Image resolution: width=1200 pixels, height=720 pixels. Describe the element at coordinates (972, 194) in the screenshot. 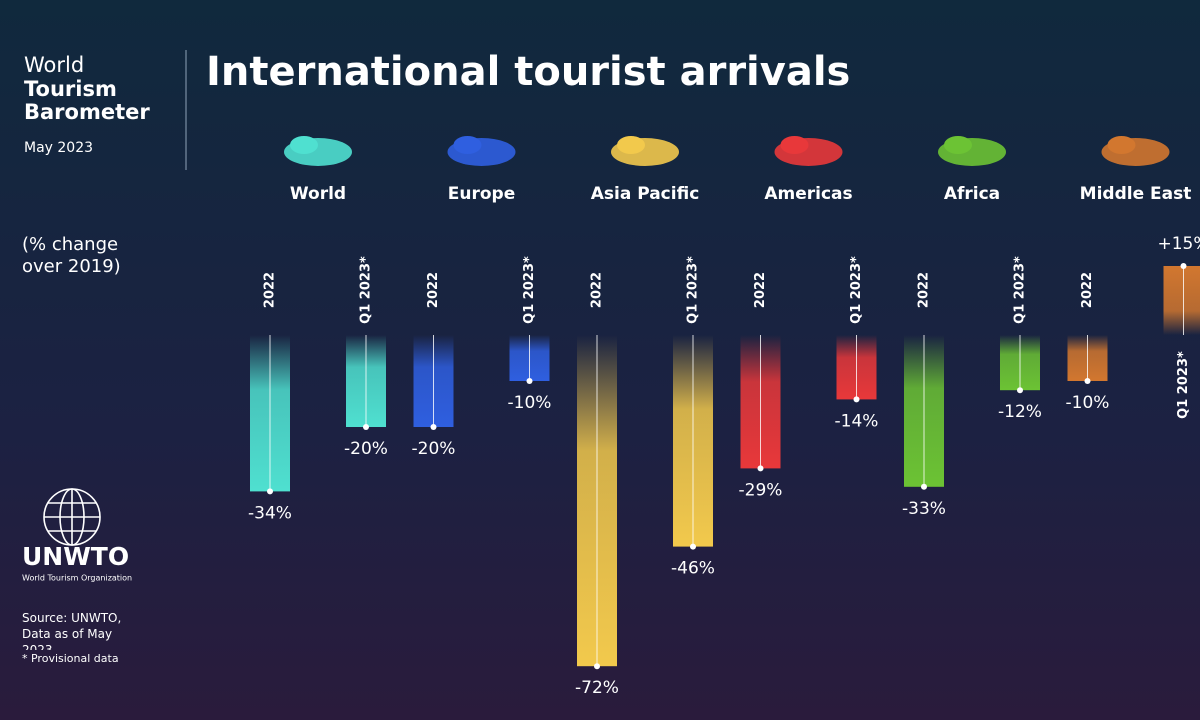

I see `region-label: Africa` at that location.